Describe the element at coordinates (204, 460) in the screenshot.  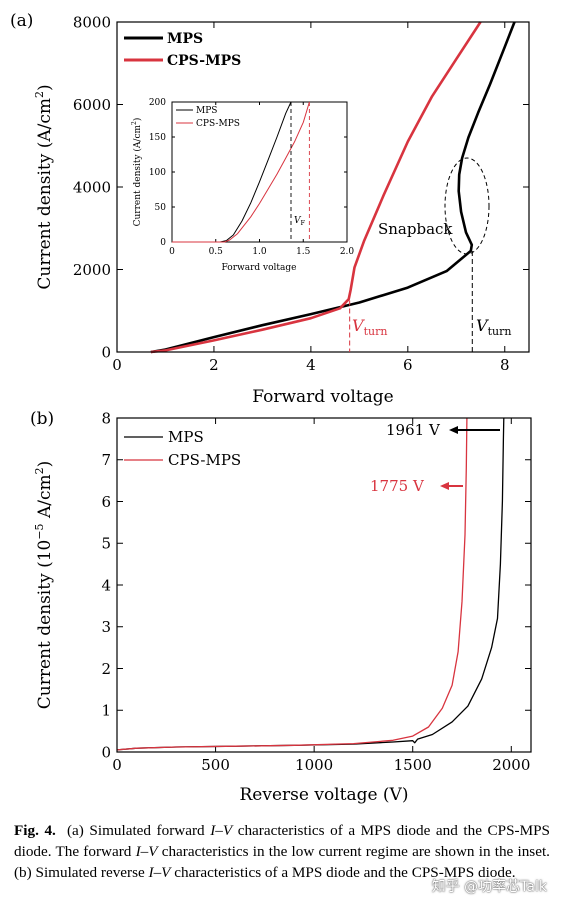
I see `legend-b-label-cps-mps: CPS-MPS` at that location.